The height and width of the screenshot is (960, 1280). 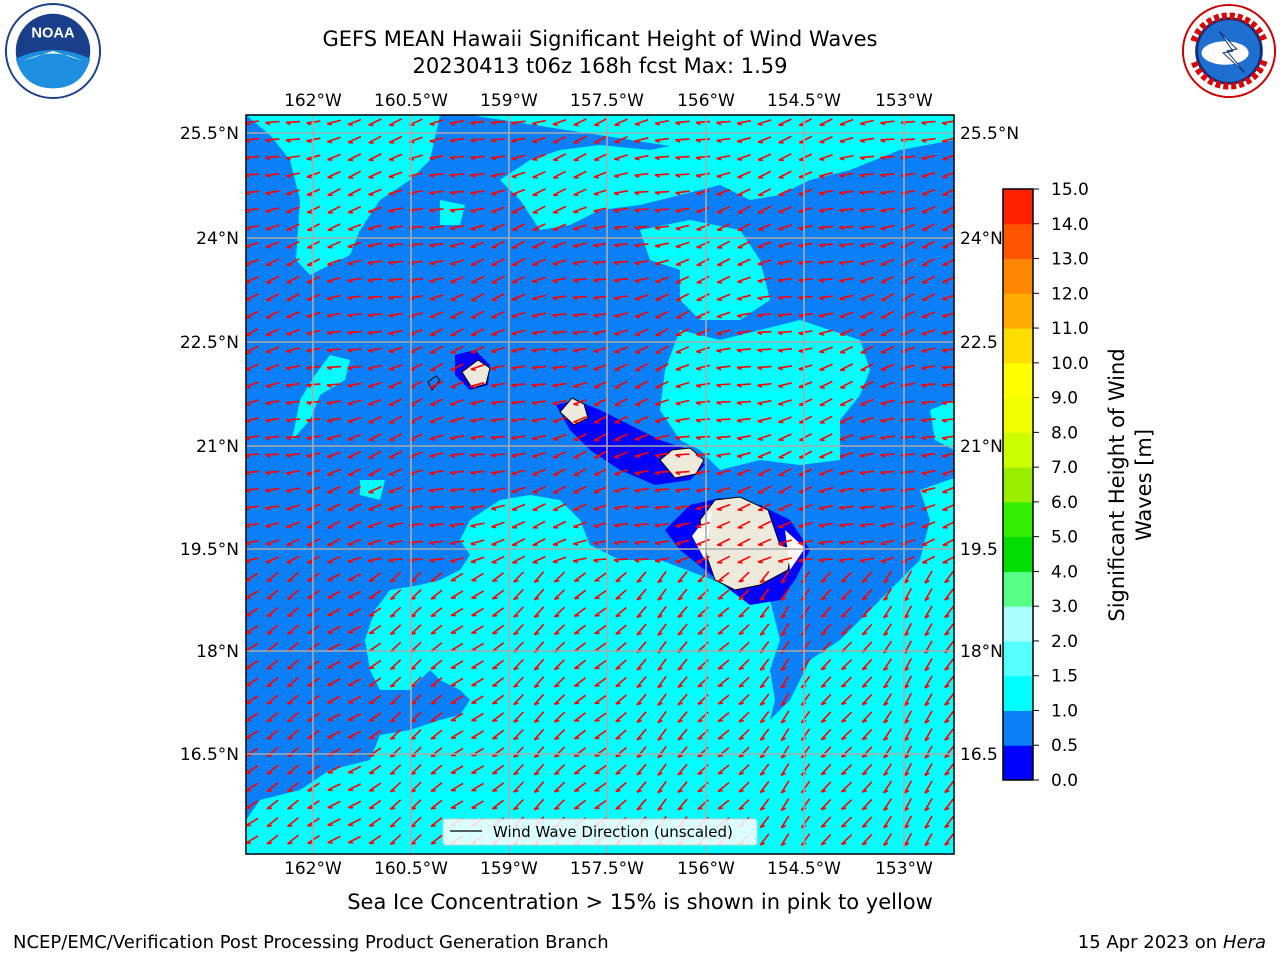 What do you see at coordinates (979, 343) in the screenshot?
I see `lat-label-right: 22.5` at bounding box center [979, 343].